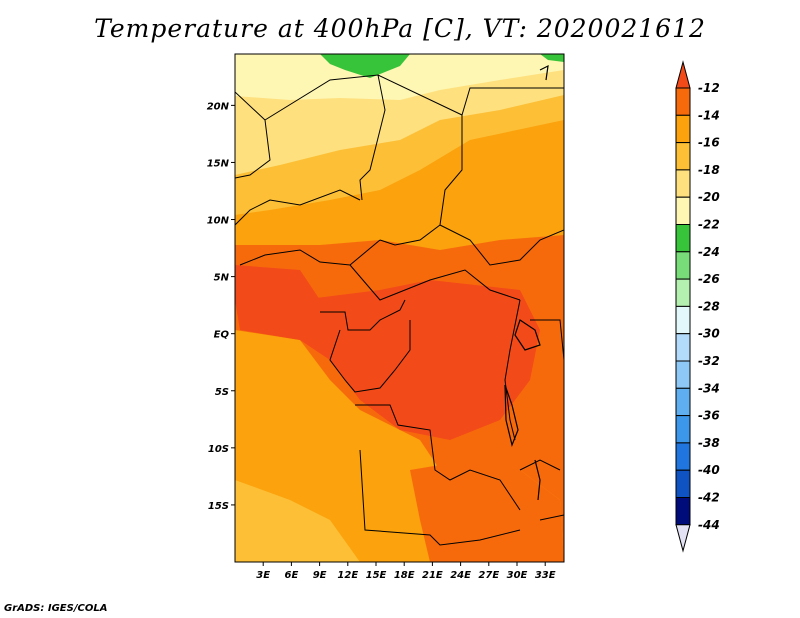  Describe the element at coordinates (709, 498) in the screenshot. I see `colorbar-label: -42` at that location.